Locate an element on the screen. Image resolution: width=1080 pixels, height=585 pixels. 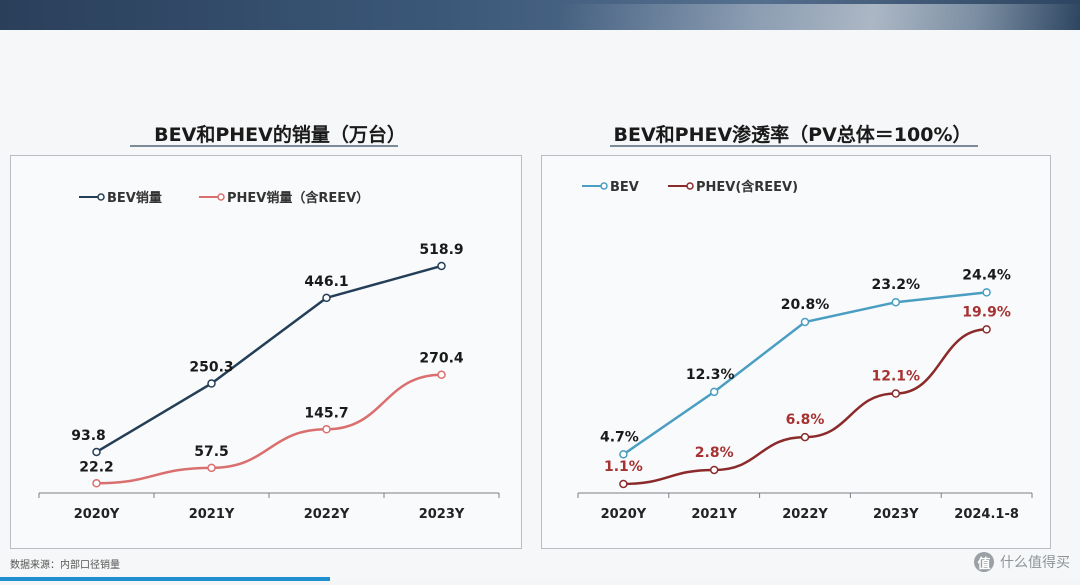
legend-label: PHEV(含REEV) is located at coordinates (747, 187).